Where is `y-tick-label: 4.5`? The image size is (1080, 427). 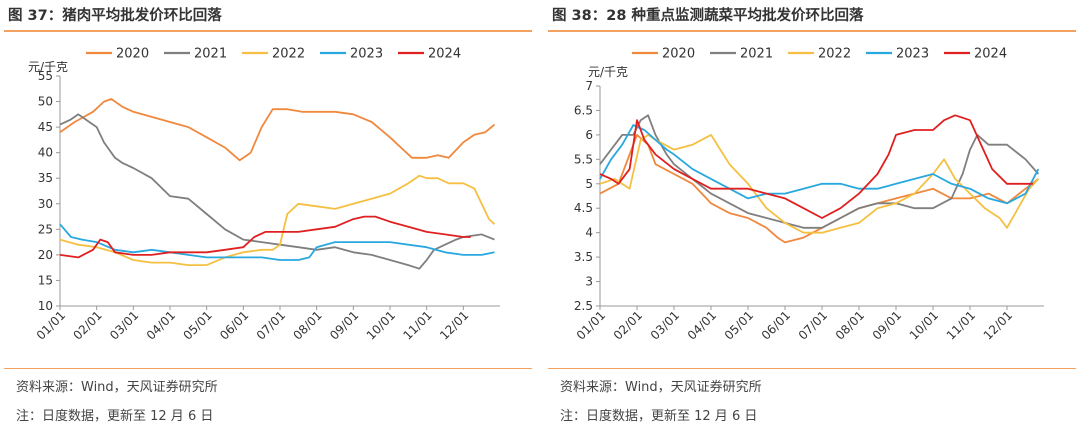
y-tick-label: 4.5 is located at coordinates (583, 208).